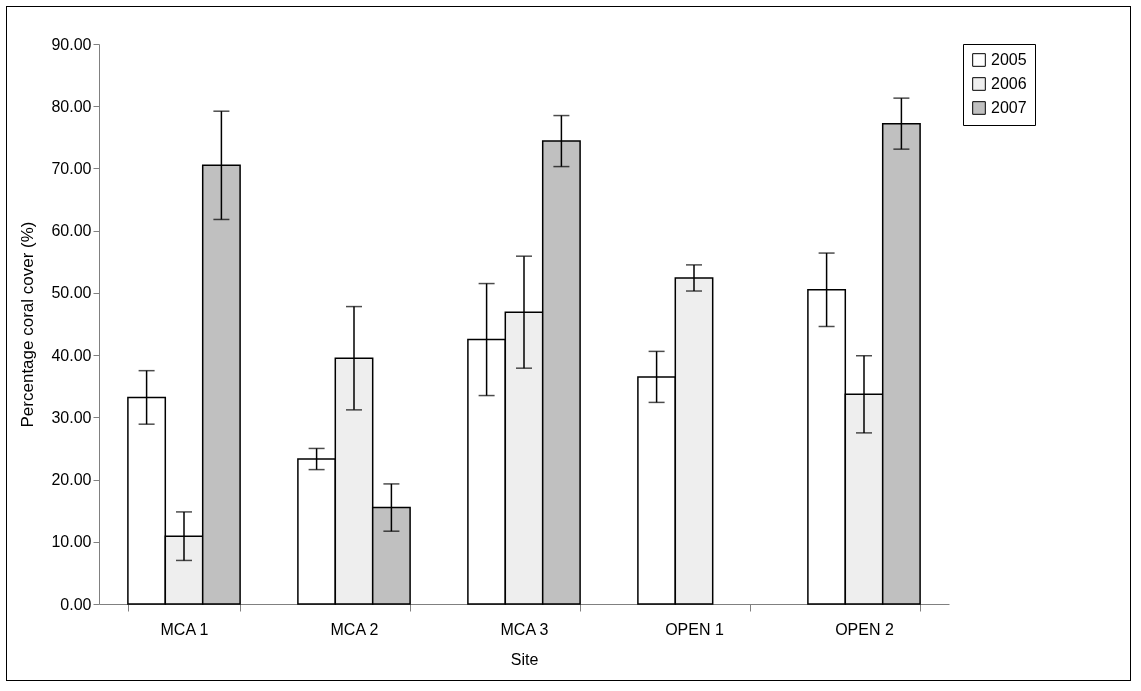  Describe the element at coordinates (524, 659) in the screenshot. I see `x-axis-title: Site` at that location.